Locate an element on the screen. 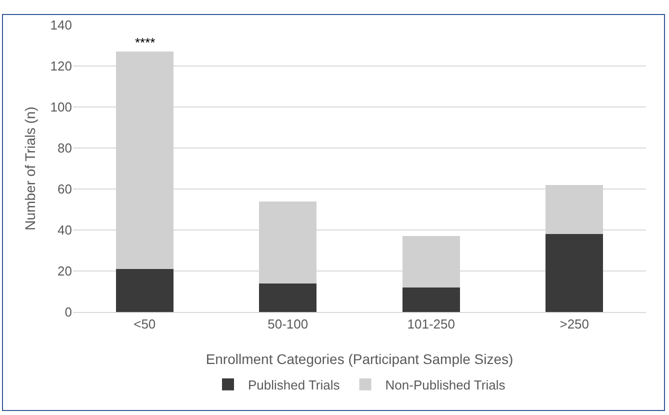 Image resolution: width=669 pixels, height=415 pixels. x-tick-label: >250 is located at coordinates (575, 324).